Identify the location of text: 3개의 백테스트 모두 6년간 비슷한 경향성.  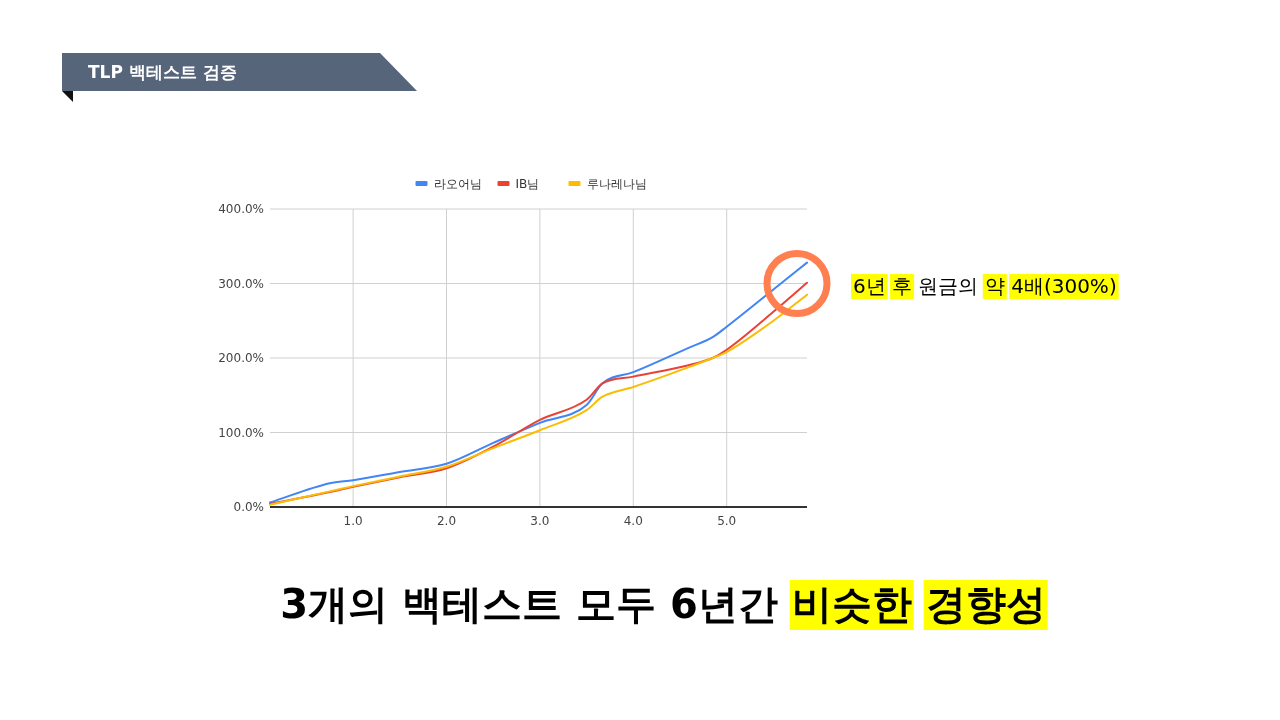
(663, 604).